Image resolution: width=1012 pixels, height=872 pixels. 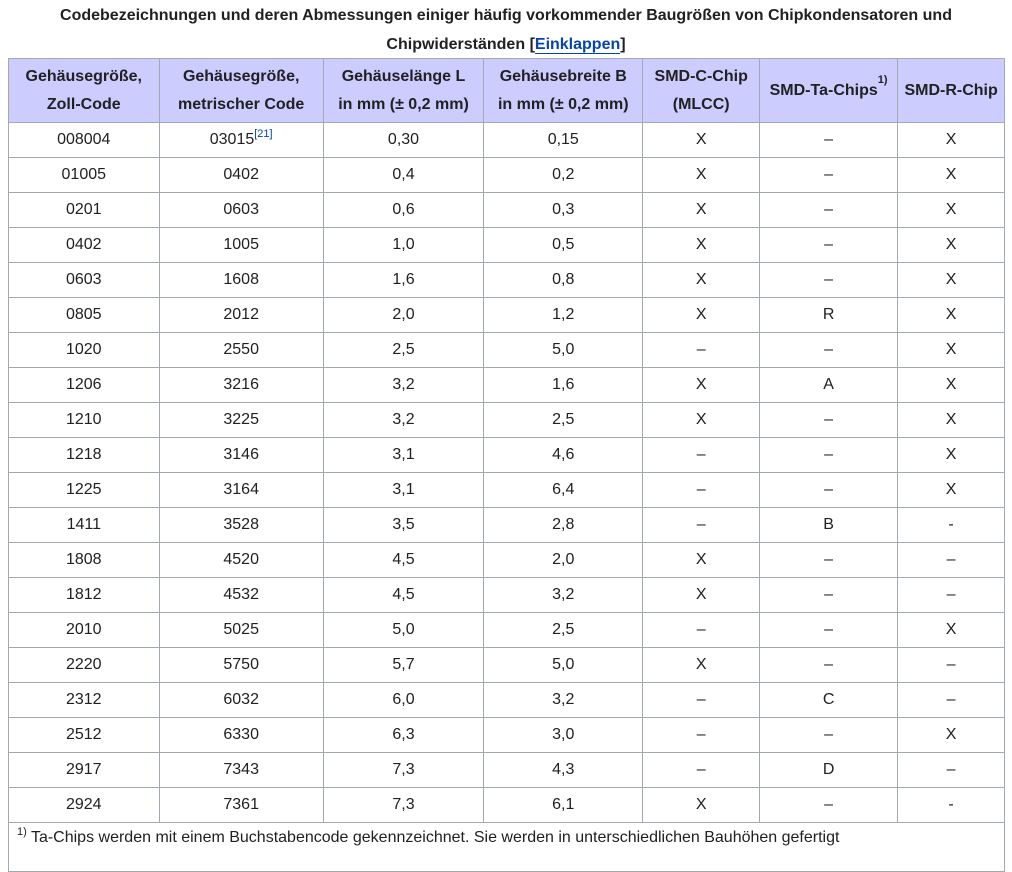 I want to click on header-width: Gehäusebreite B in mm (± 0,2 mm), so click(x=563, y=90).